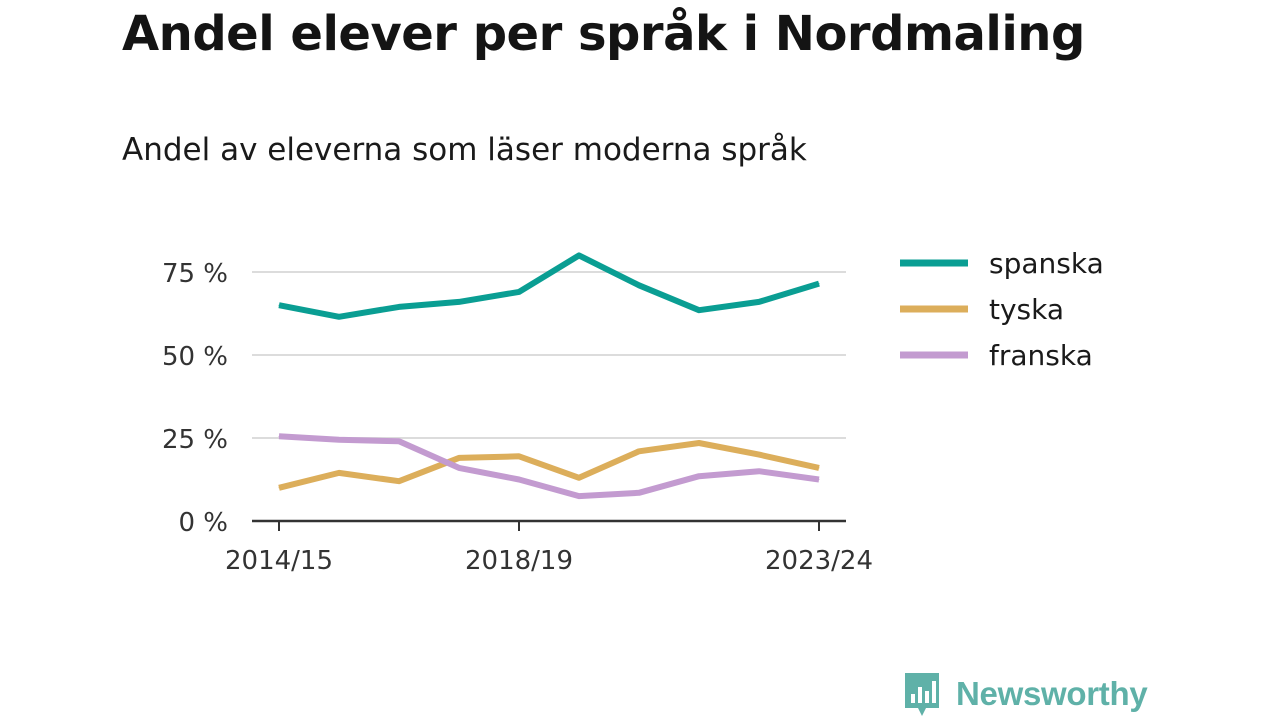 This screenshot has height=720, width=1280. Describe the element at coordinates (195, 440) in the screenshot. I see `y-tick-label: 25 %` at that location.